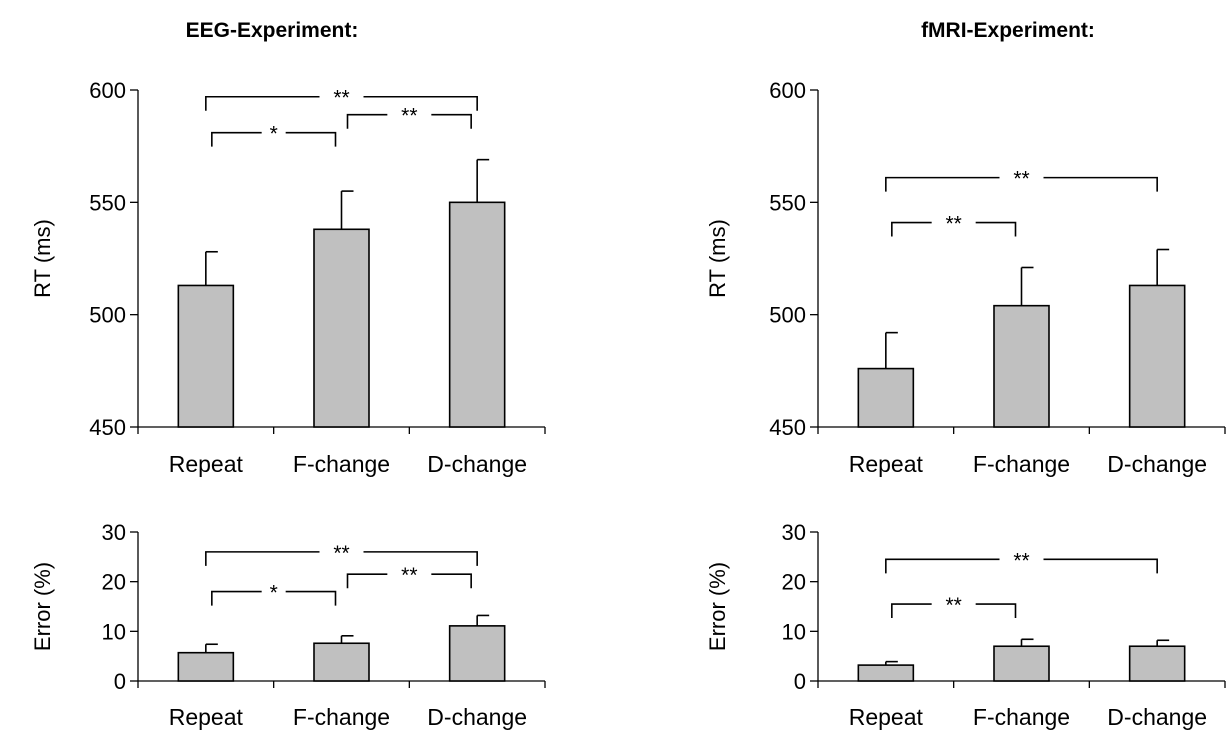 This screenshot has height=732, width=1228. Describe the element at coordinates (367, 581) in the screenshot. I see `eeg-error-significance-f-change-d-change-left` at that location.